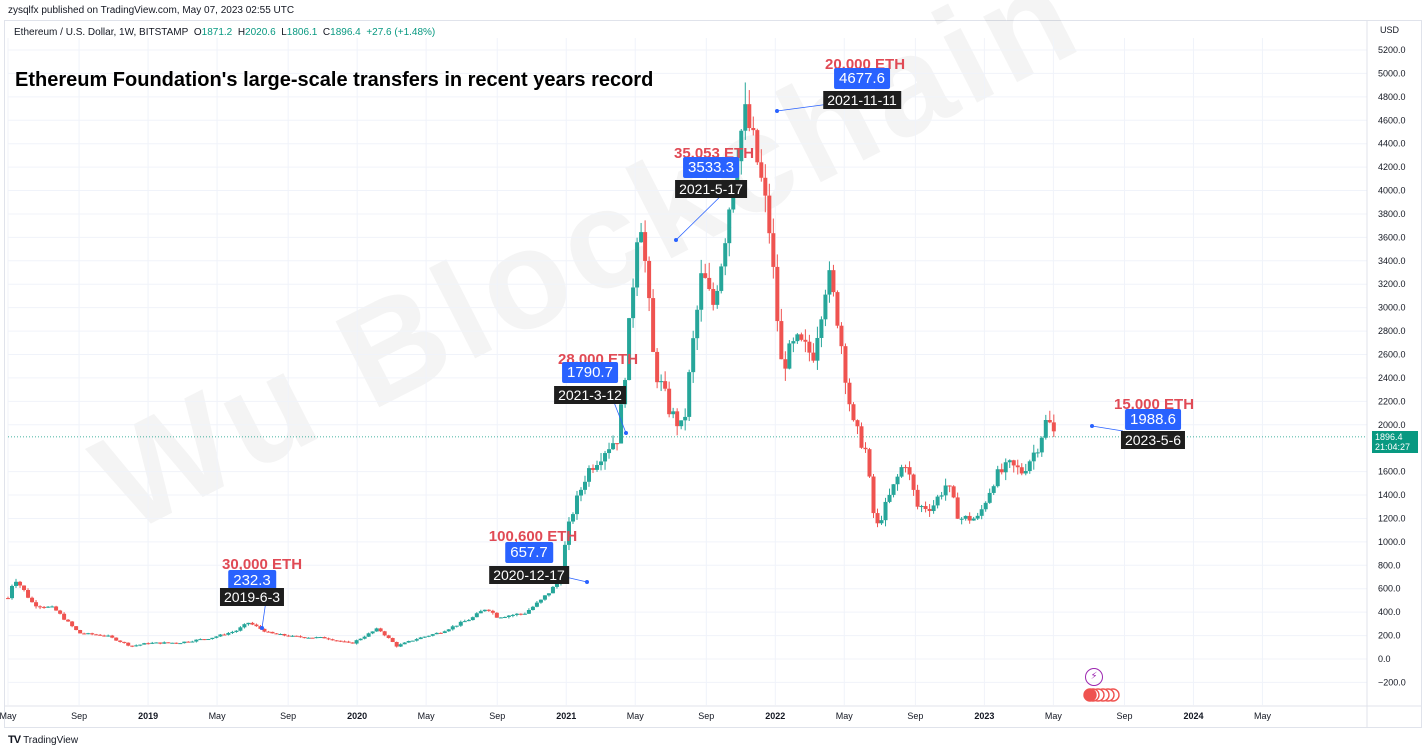  Describe the element at coordinates (14, 740) in the screenshot. I see `tradingview-logo-icon: TV` at that location.